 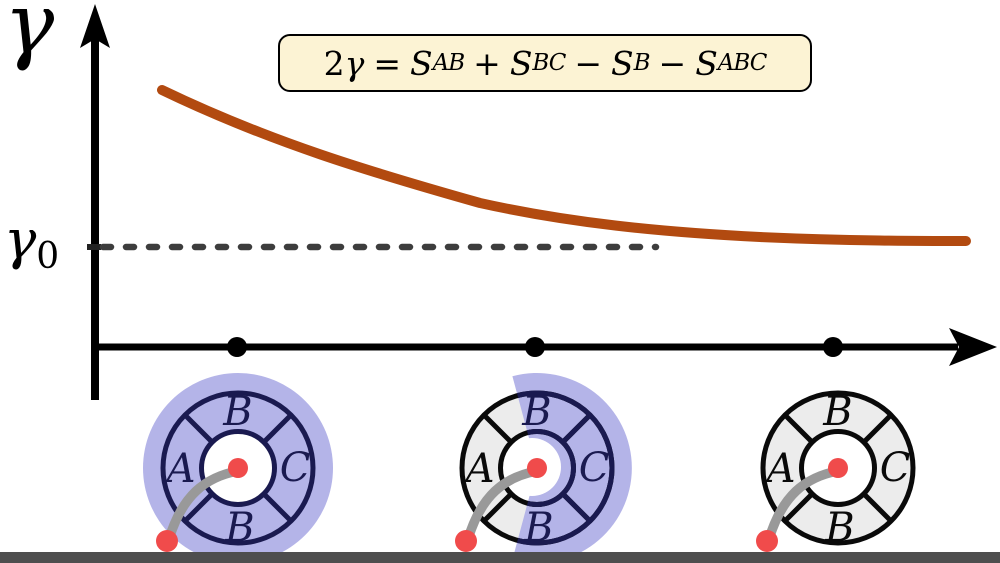 I want to click on formula-term4-base: S, so click(x=706, y=63).